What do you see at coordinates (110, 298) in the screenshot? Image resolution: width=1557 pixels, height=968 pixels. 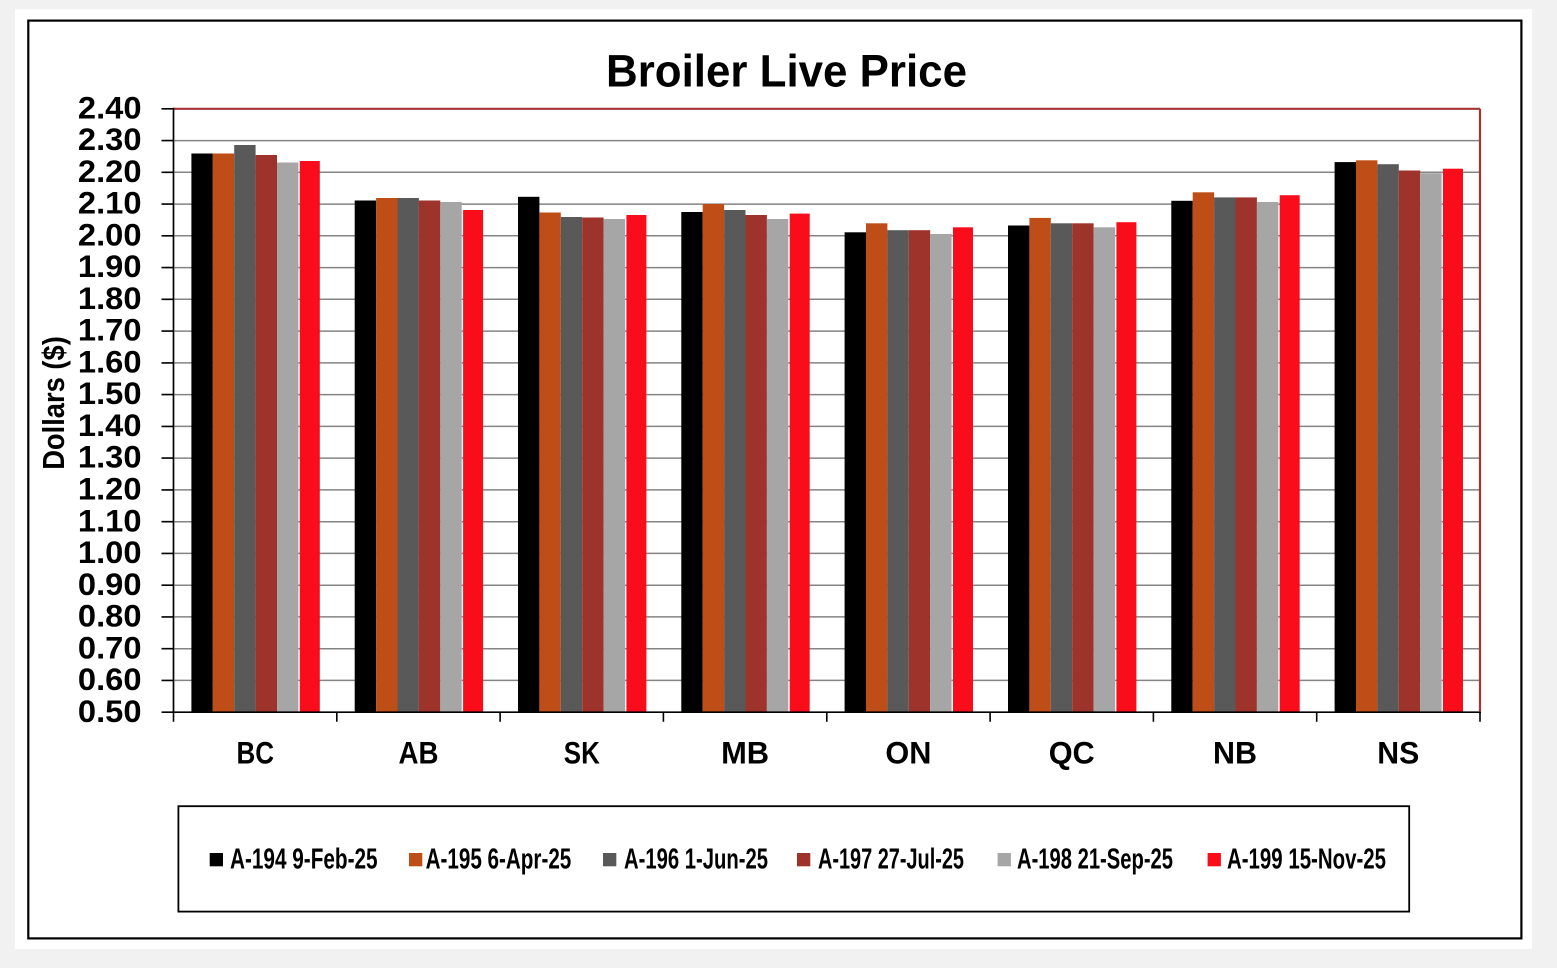 I see `svg-text: 1.80` at bounding box center [110, 298].